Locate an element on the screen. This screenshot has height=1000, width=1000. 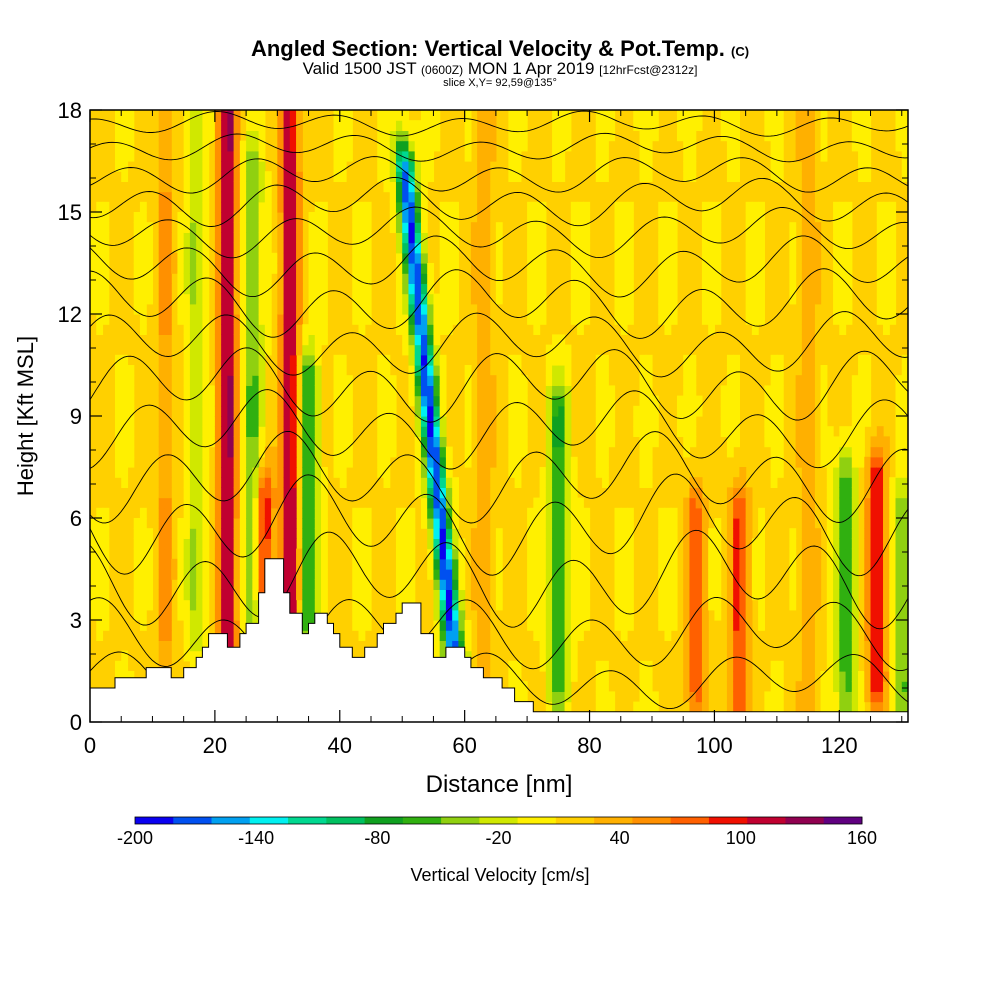
colorbar-tick-label: -20 is located at coordinates (498, 838).